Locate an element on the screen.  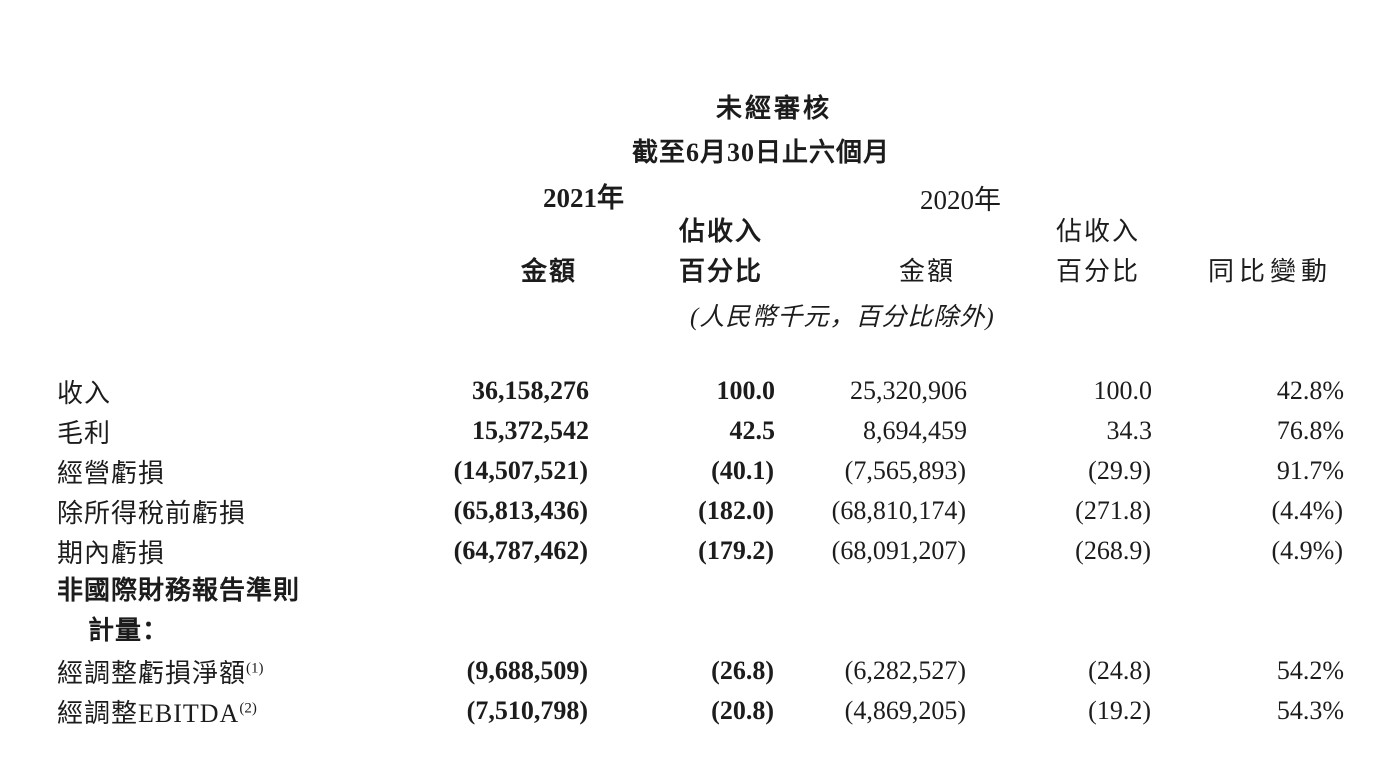
adjusted-ebitda-yoy: 54.3% is located at coordinates (1310, 710).